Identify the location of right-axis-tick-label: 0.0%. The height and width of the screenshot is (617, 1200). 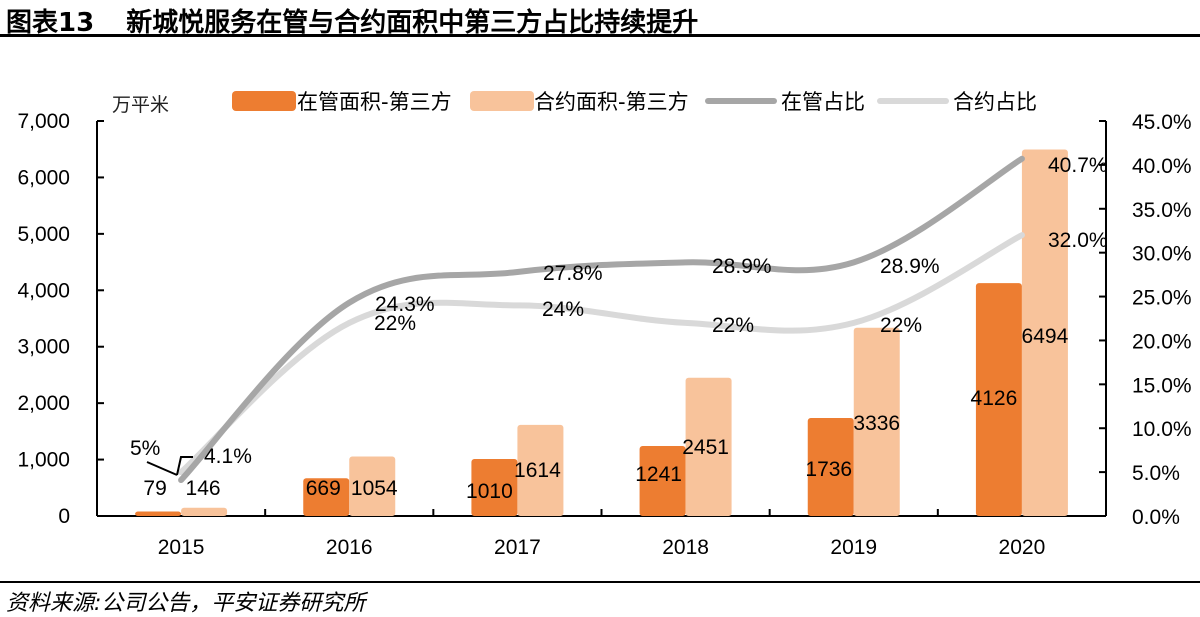
(1156, 517).